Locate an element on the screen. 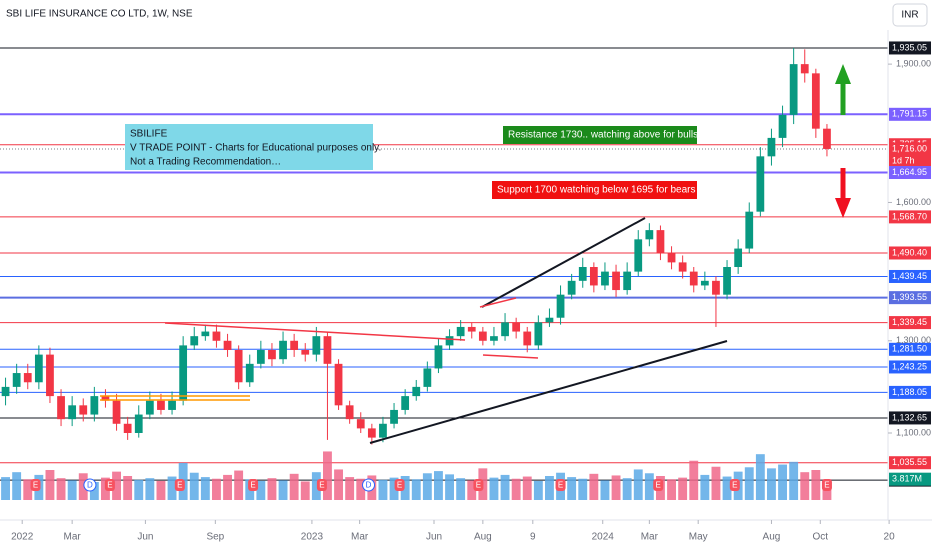  level-label: 1,439.45 is located at coordinates (909, 276).